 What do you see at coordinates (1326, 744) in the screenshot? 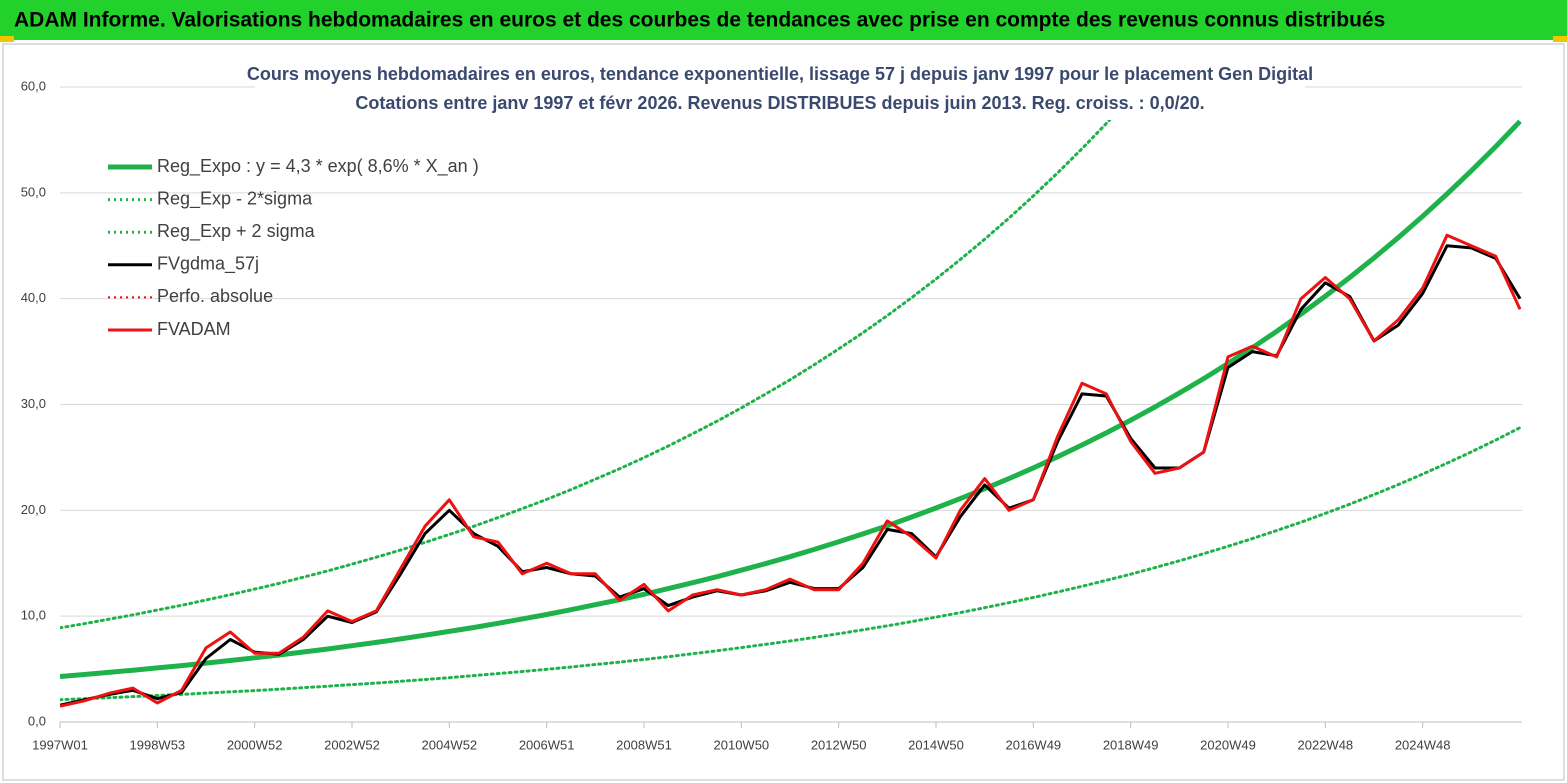
I see `x-tick-label: 2022W48` at bounding box center [1326, 744].